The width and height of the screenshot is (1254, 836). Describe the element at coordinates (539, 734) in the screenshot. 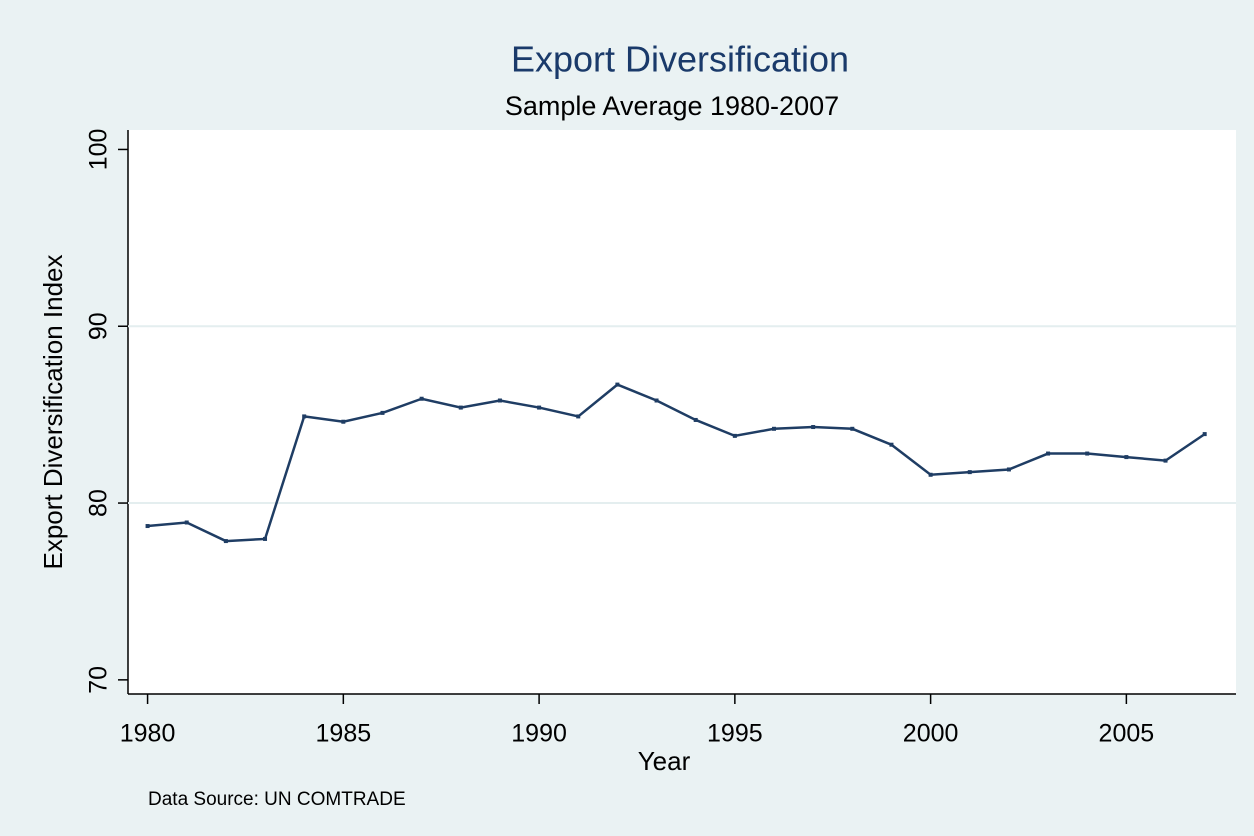

I see `x-tick-label: 1990` at that location.